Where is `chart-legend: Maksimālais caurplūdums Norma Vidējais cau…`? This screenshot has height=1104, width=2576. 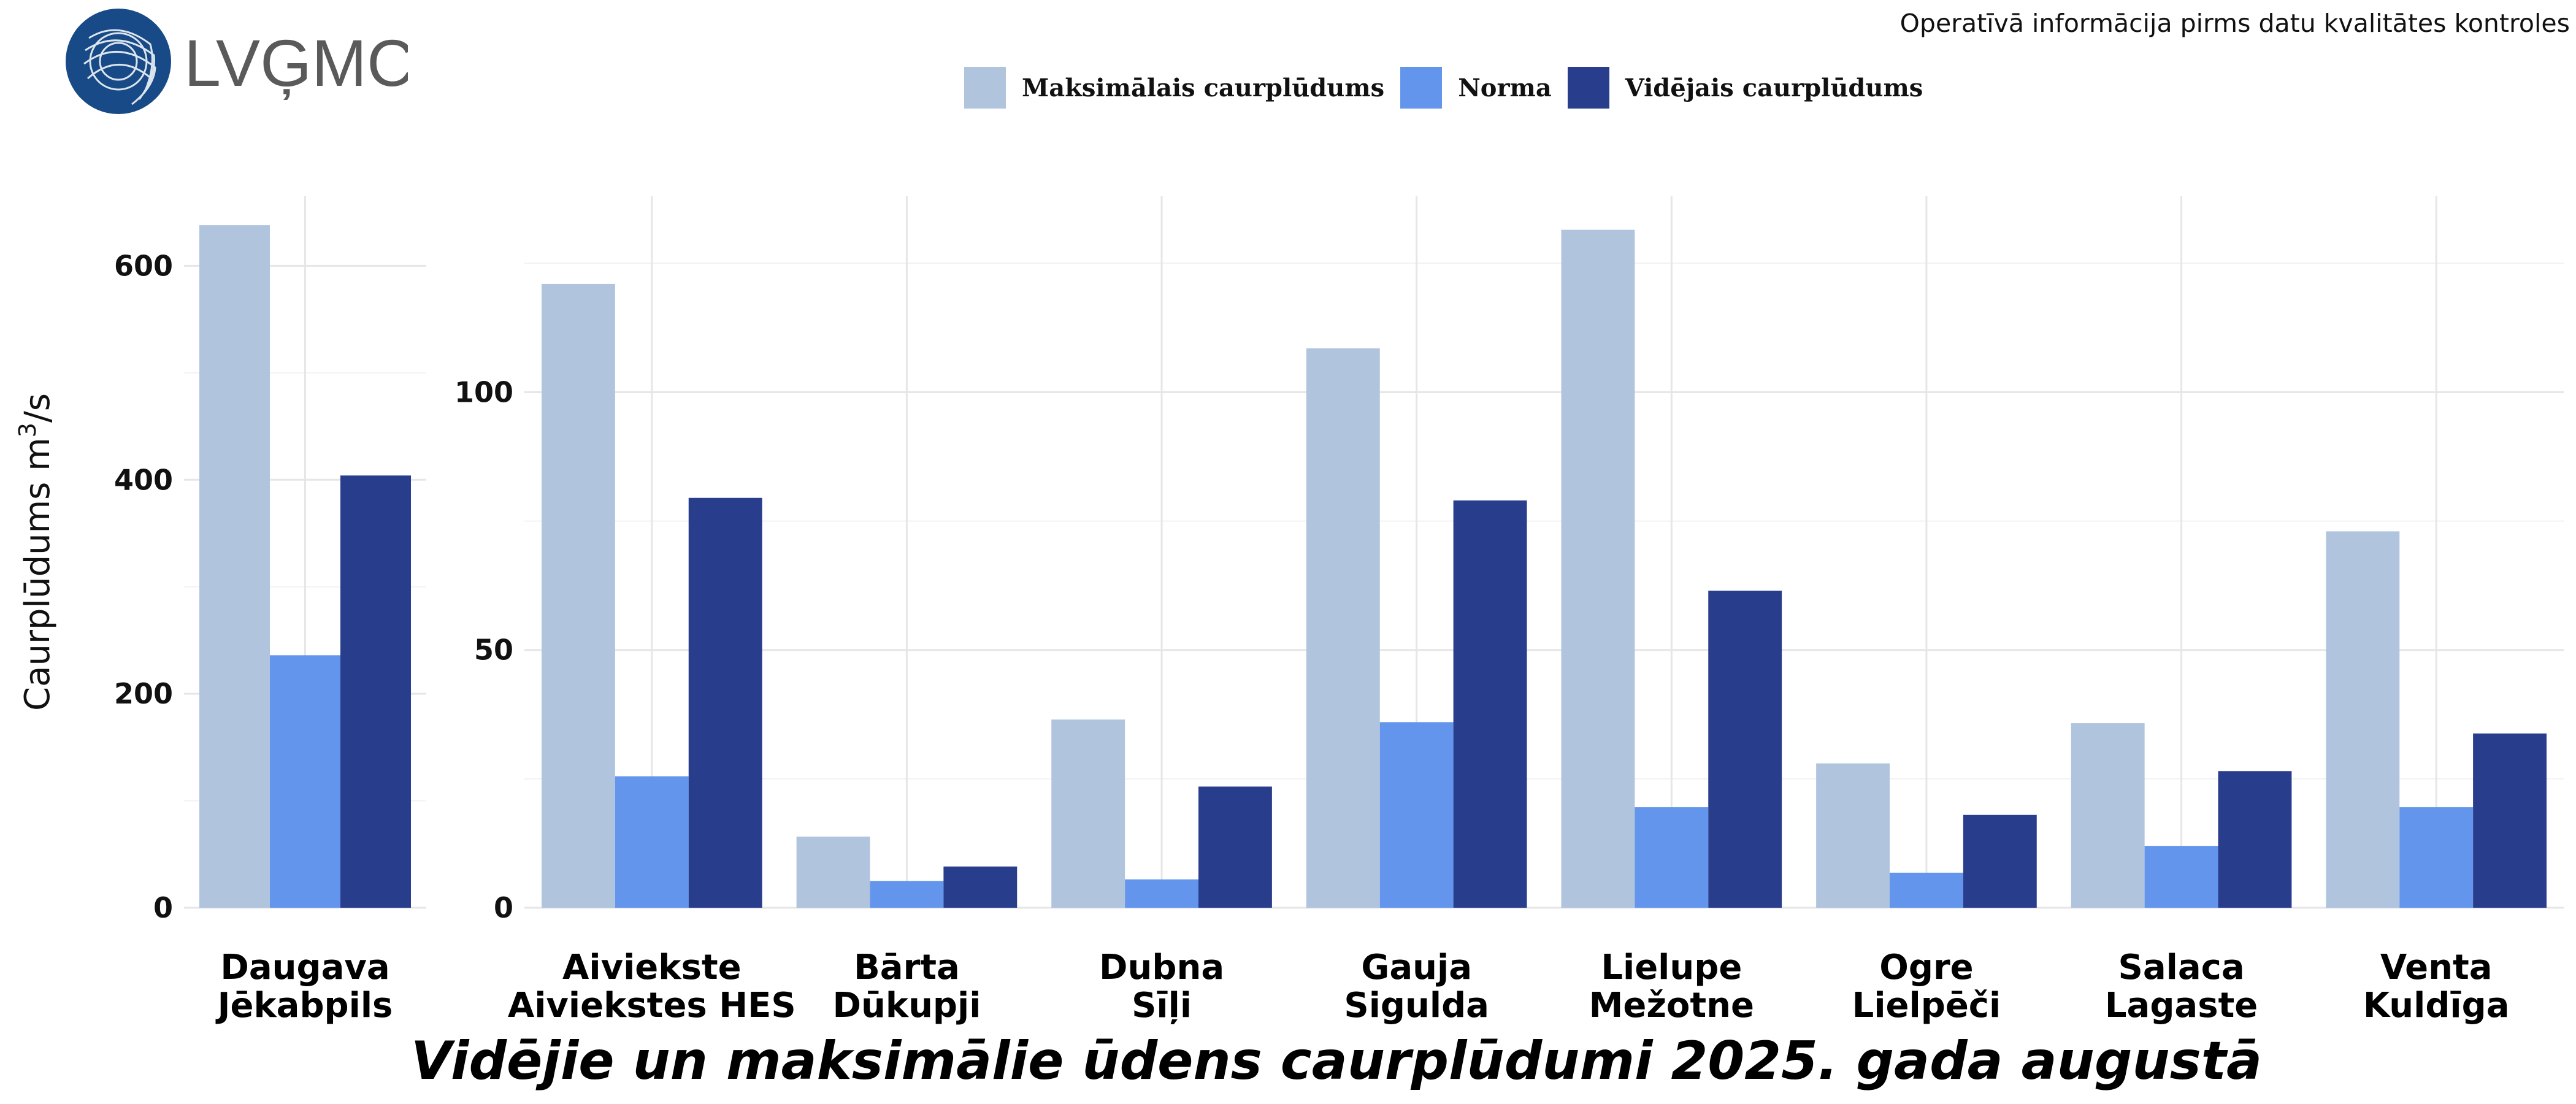 chart-legend: Maksimālais caurplūdums Norma Vidējais cau… is located at coordinates (1451, 87).